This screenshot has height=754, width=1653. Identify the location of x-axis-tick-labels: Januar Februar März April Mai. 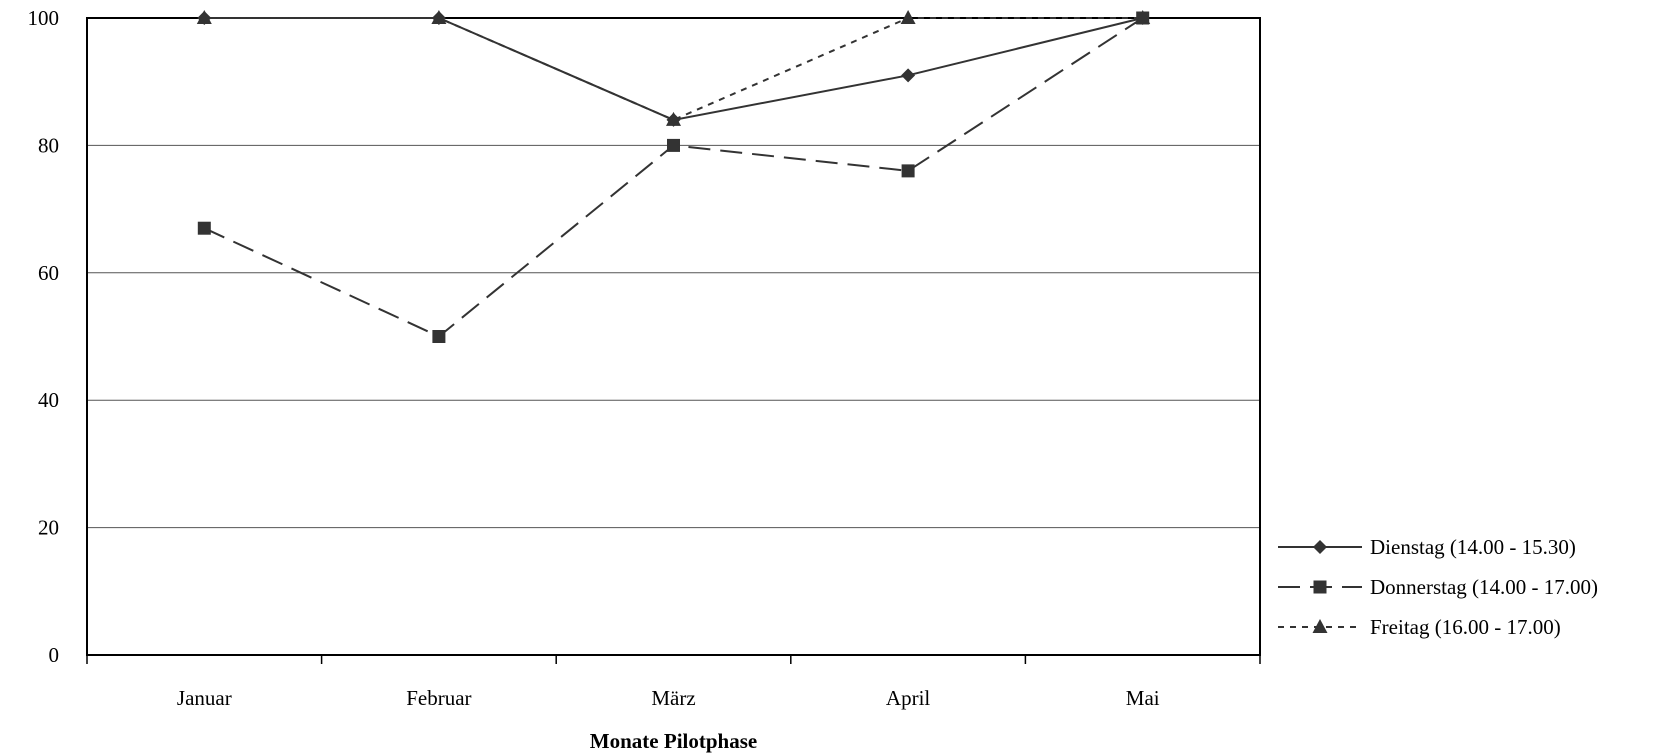
(668, 698).